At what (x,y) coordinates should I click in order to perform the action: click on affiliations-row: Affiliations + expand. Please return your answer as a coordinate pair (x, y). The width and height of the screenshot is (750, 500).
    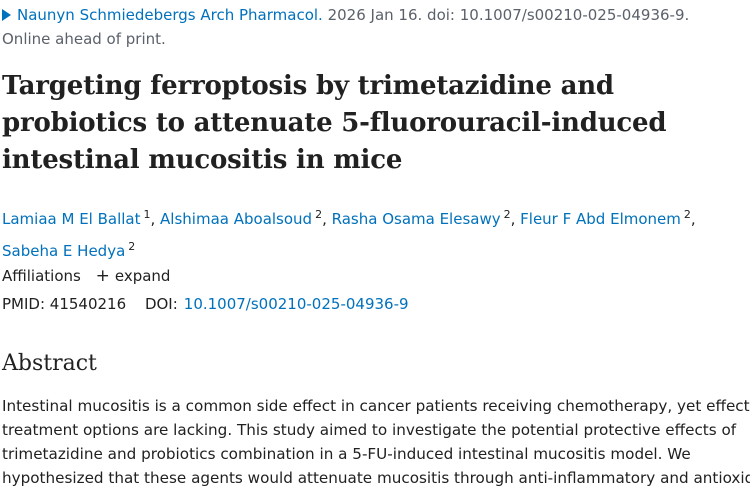
    Looking at the image, I should click on (86, 276).